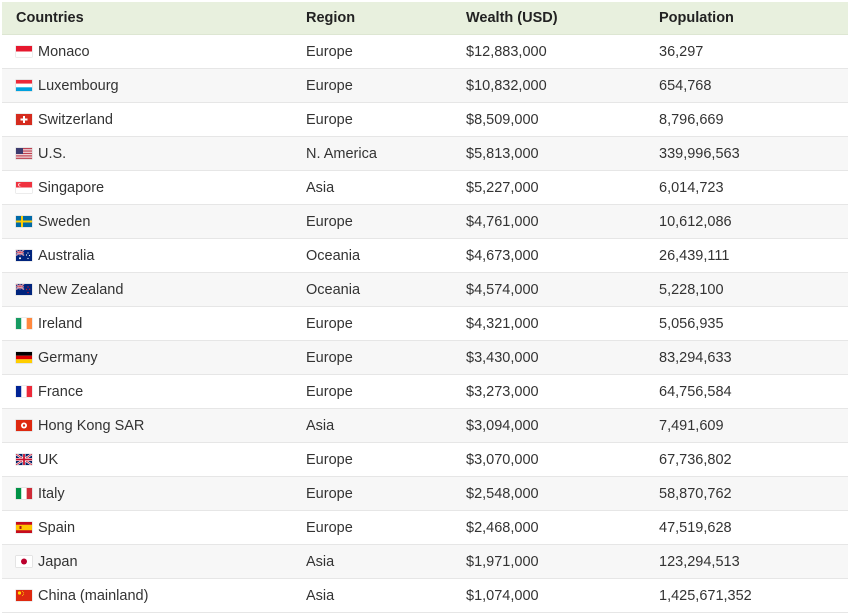 Image resolution: width=850 pixels, height=614 pixels. Describe the element at coordinates (425, 494) in the screenshot. I see `table-row: Italy Europe $2,548,000 58,870,762` at that location.